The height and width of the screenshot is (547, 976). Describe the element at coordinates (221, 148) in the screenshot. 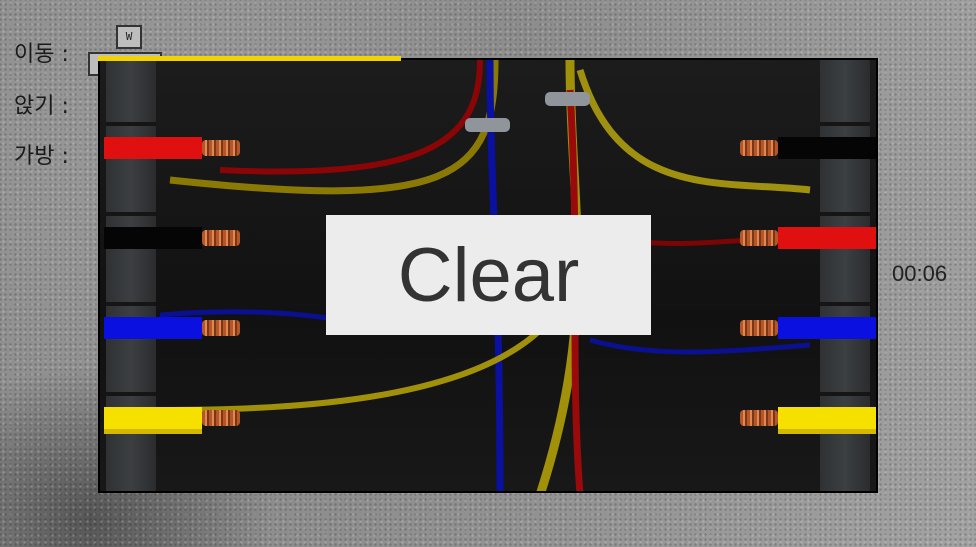

I see `left-wire-red-tip` at that location.